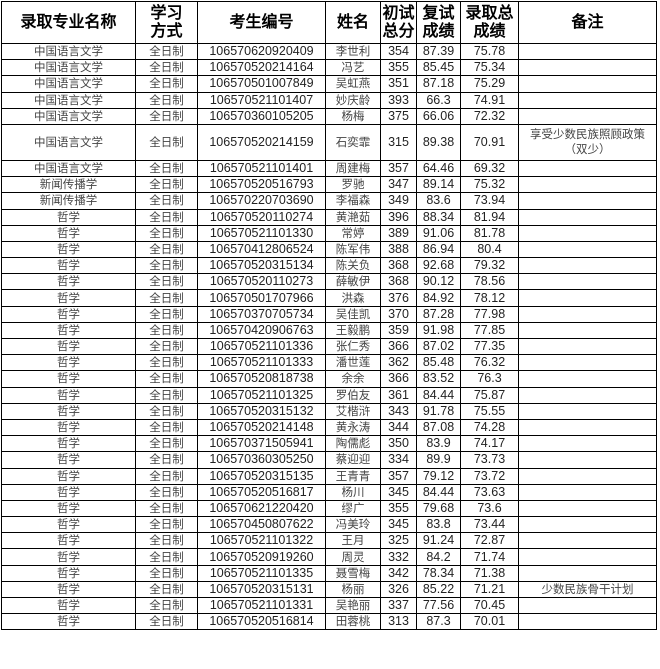 This screenshot has height=669, width=660. Describe the element at coordinates (489, 217) in the screenshot. I see `total-score-cell: 81.94` at that location.